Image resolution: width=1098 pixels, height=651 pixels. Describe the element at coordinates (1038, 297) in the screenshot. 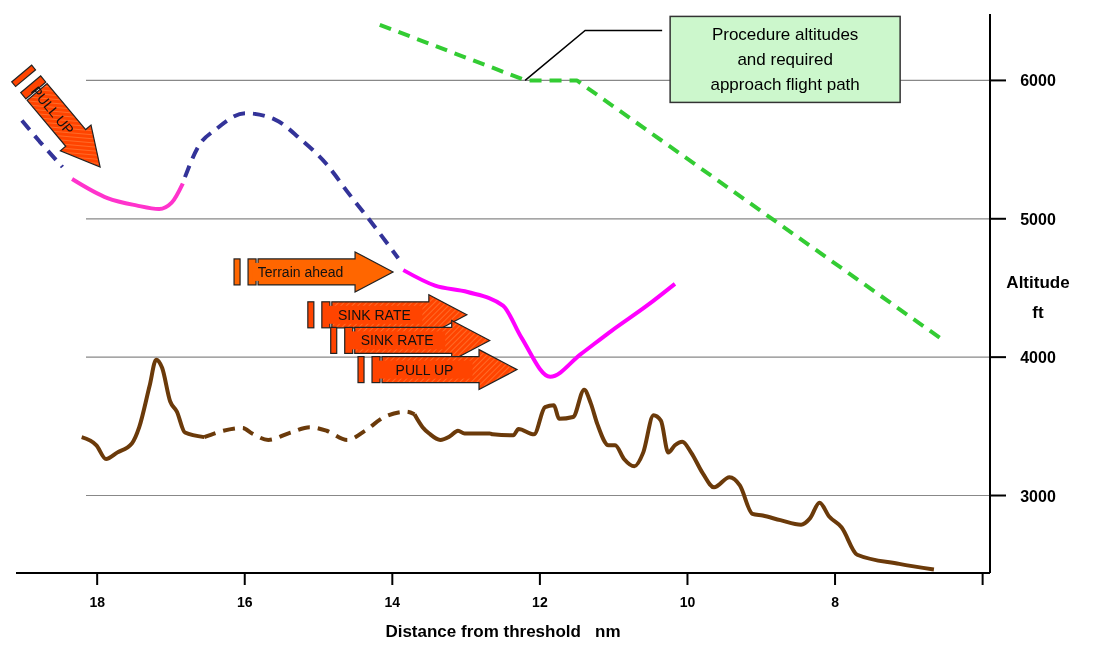

I see `y-axis-title: Altitude ft` at that location.